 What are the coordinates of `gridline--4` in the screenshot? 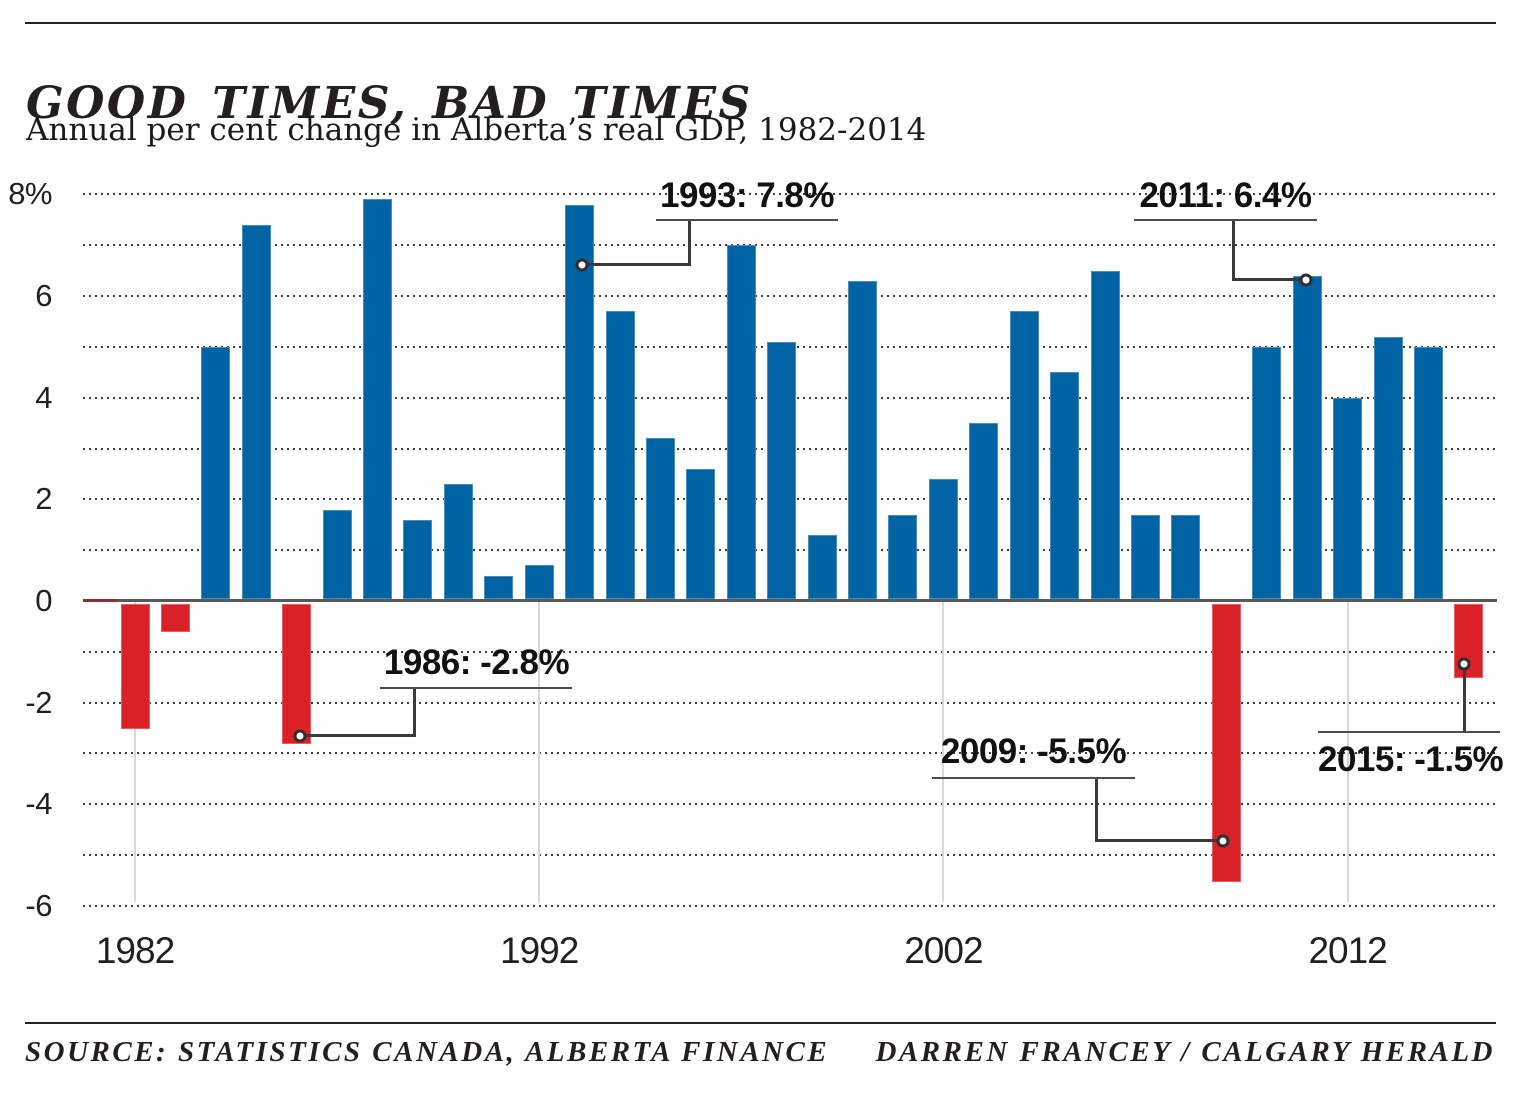 It's located at (790, 804).